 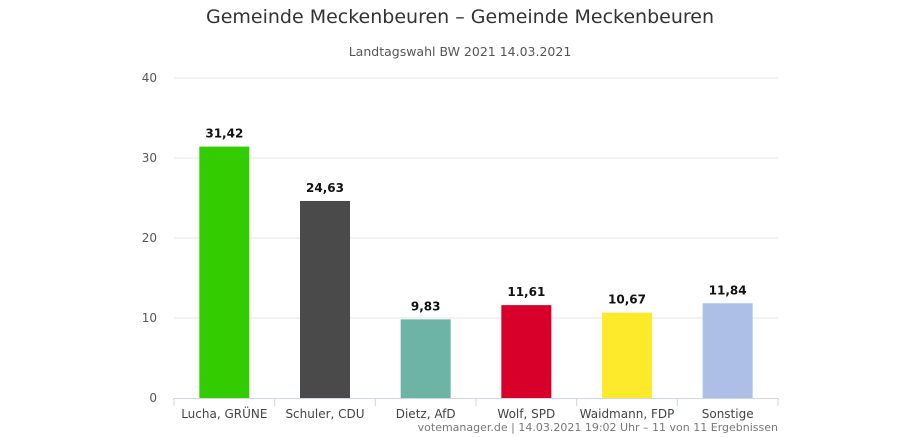 I want to click on y-tick-label: 40, so click(x=149, y=78).